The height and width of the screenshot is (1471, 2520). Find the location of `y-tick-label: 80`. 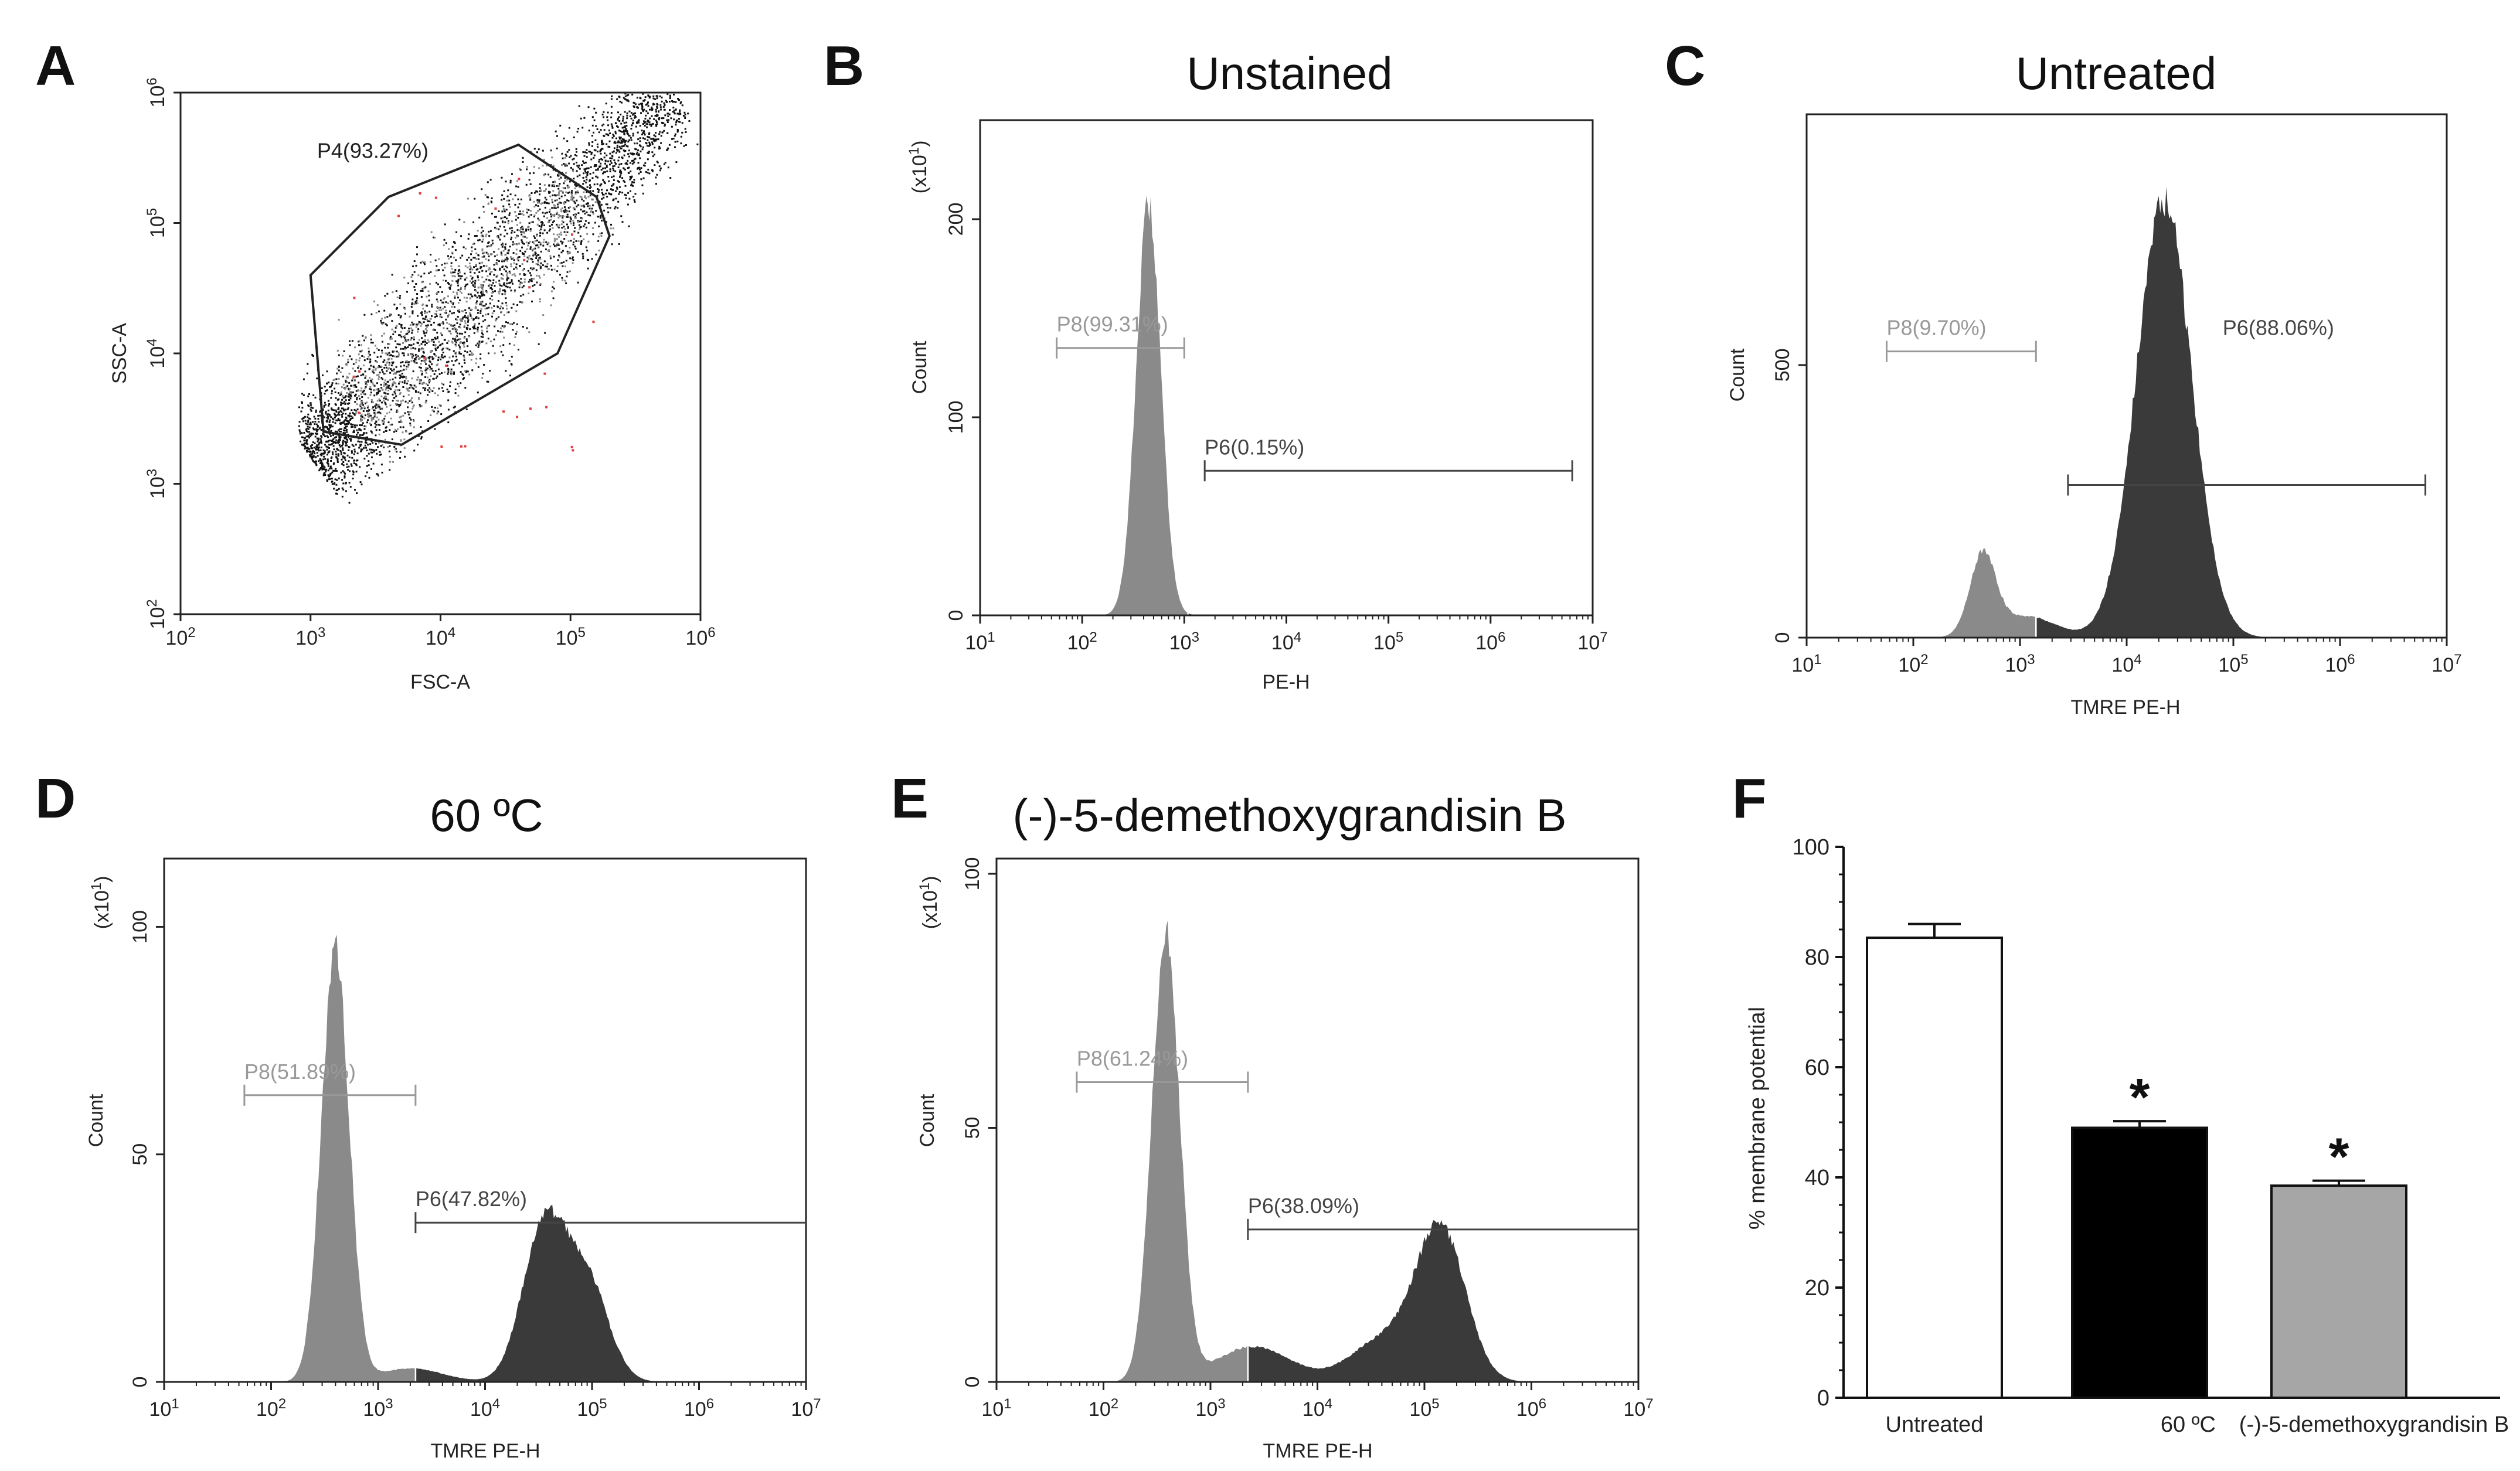

y-tick-label: 80 is located at coordinates (1817, 957).